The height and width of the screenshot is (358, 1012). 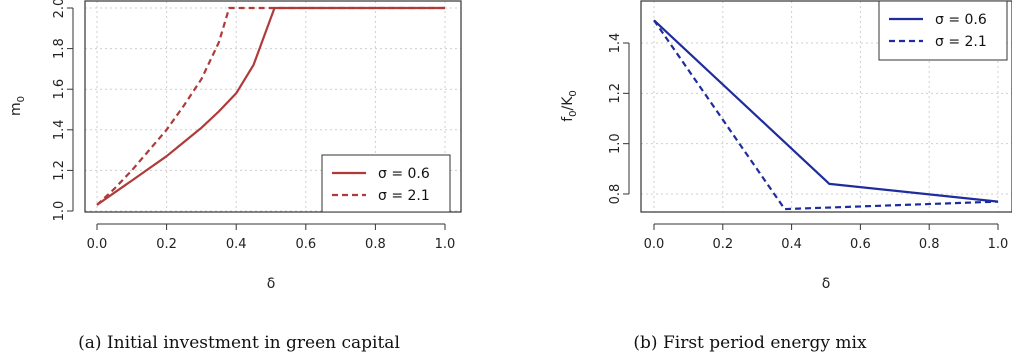 What do you see at coordinates (239, 343) in the screenshot?
I see `caption-a: (a) Initial investment in green capital` at bounding box center [239, 343].